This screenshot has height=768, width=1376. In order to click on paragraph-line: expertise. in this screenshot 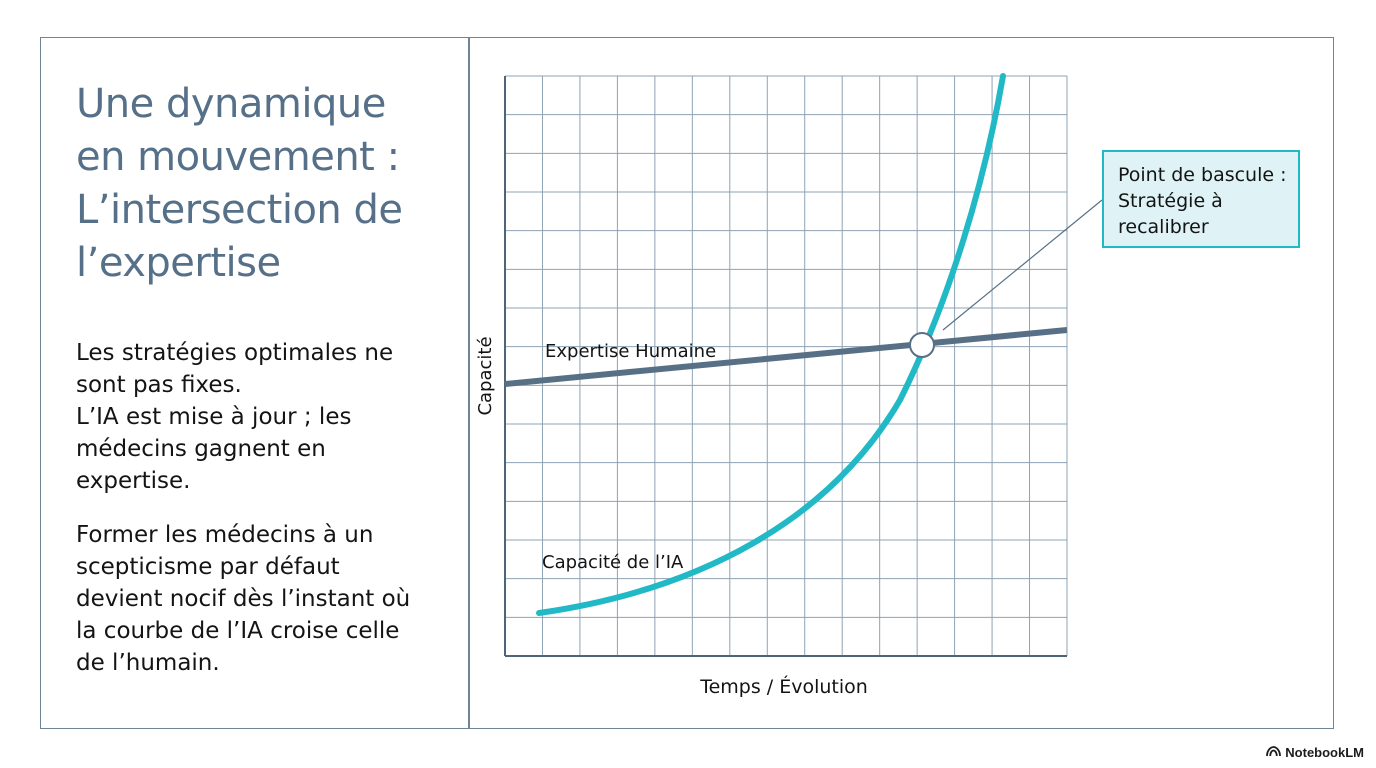, I will do `click(133, 481)`.